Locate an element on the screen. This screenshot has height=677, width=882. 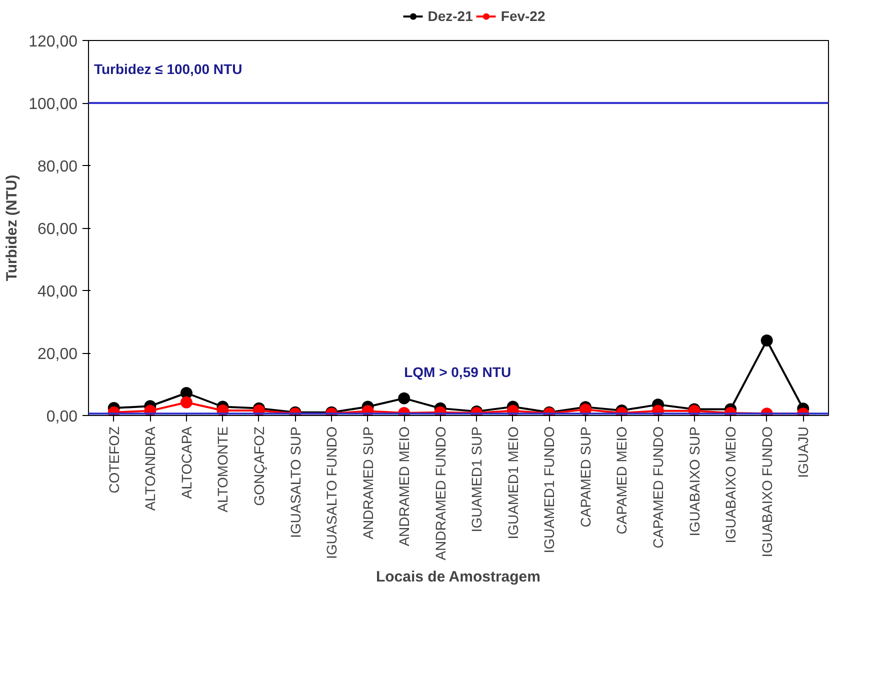
x-tick-label: ANDRAMED FUNDO is located at coordinates (440, 493).